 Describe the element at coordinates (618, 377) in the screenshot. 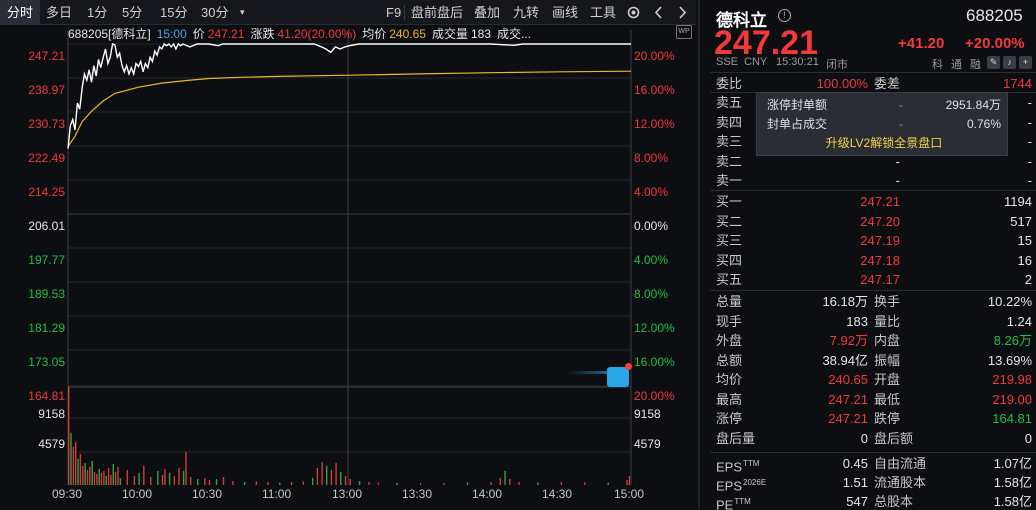

I see `float-widget-icon` at that location.